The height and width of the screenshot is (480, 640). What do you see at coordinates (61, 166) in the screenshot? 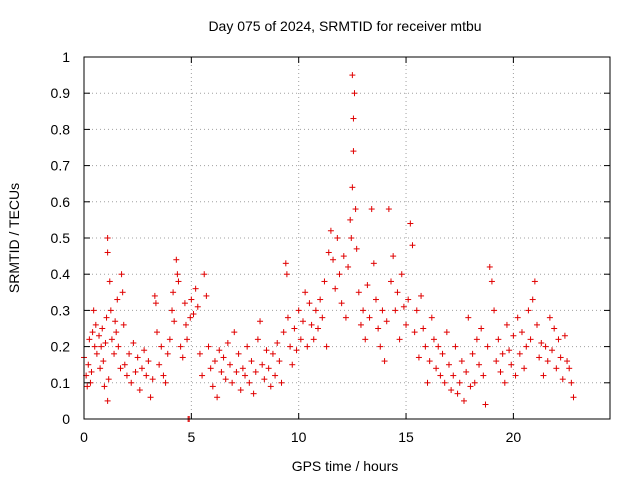
I see `y-tick-label: 0.7` at bounding box center [61, 166].